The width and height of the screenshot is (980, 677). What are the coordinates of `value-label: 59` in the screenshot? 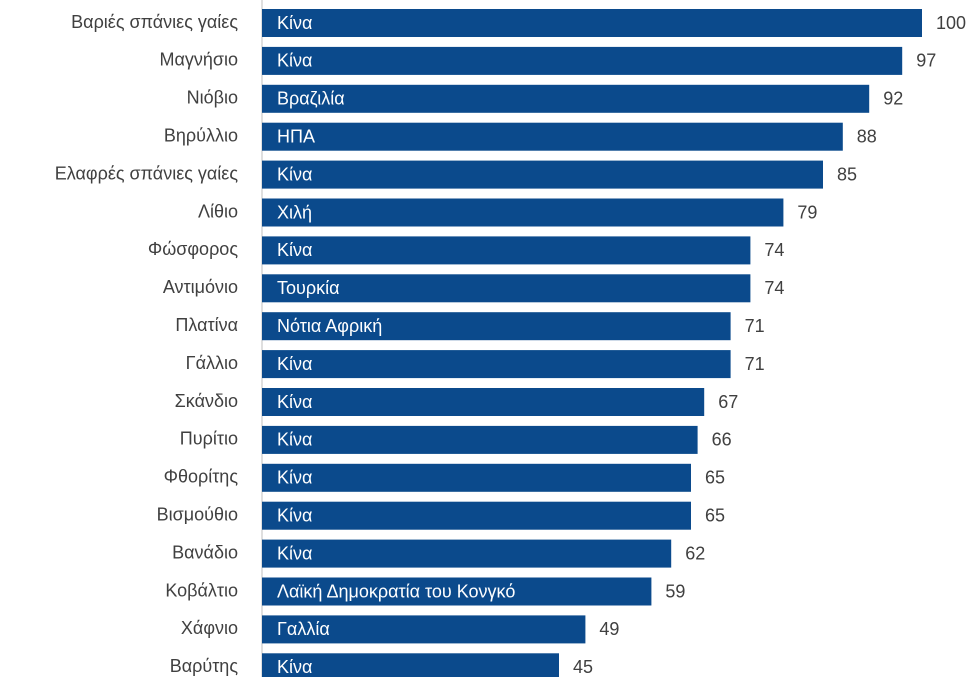 It's located at (675, 591).